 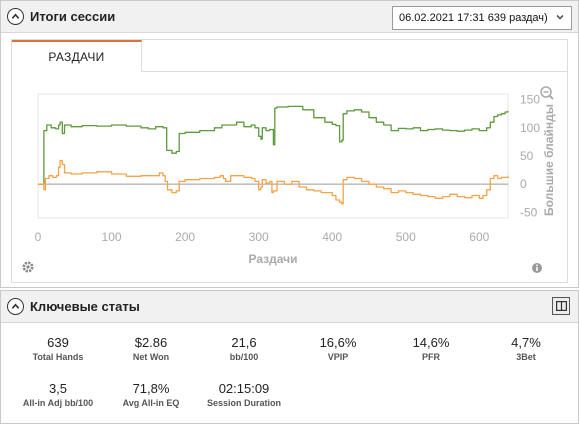 I want to click on layout-toggle-icon, so click(x=561, y=306).